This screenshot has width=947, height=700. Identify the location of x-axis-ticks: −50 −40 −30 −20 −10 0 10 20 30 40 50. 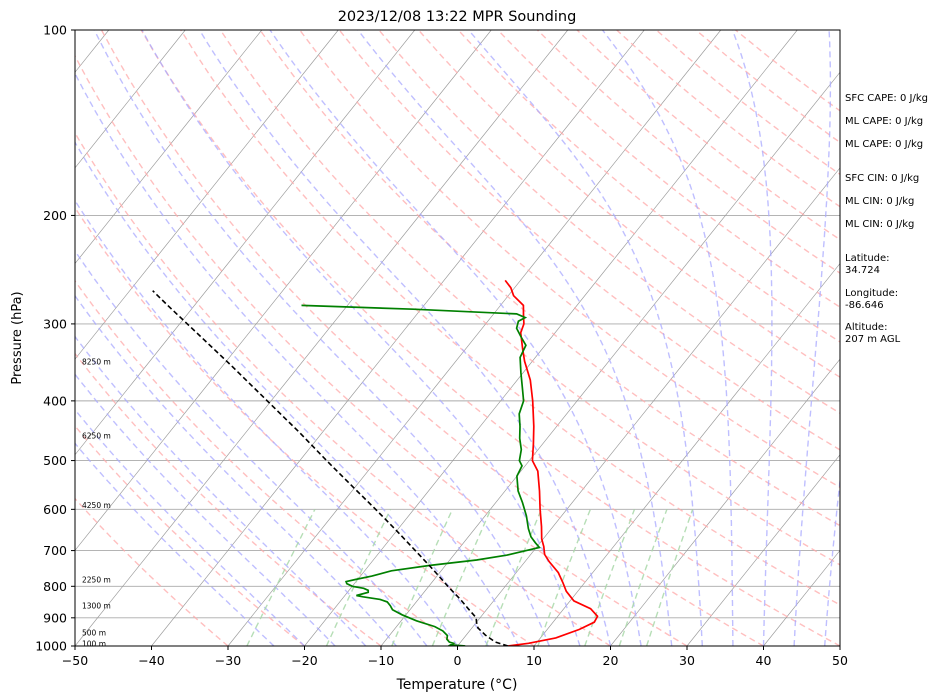
(455, 657).